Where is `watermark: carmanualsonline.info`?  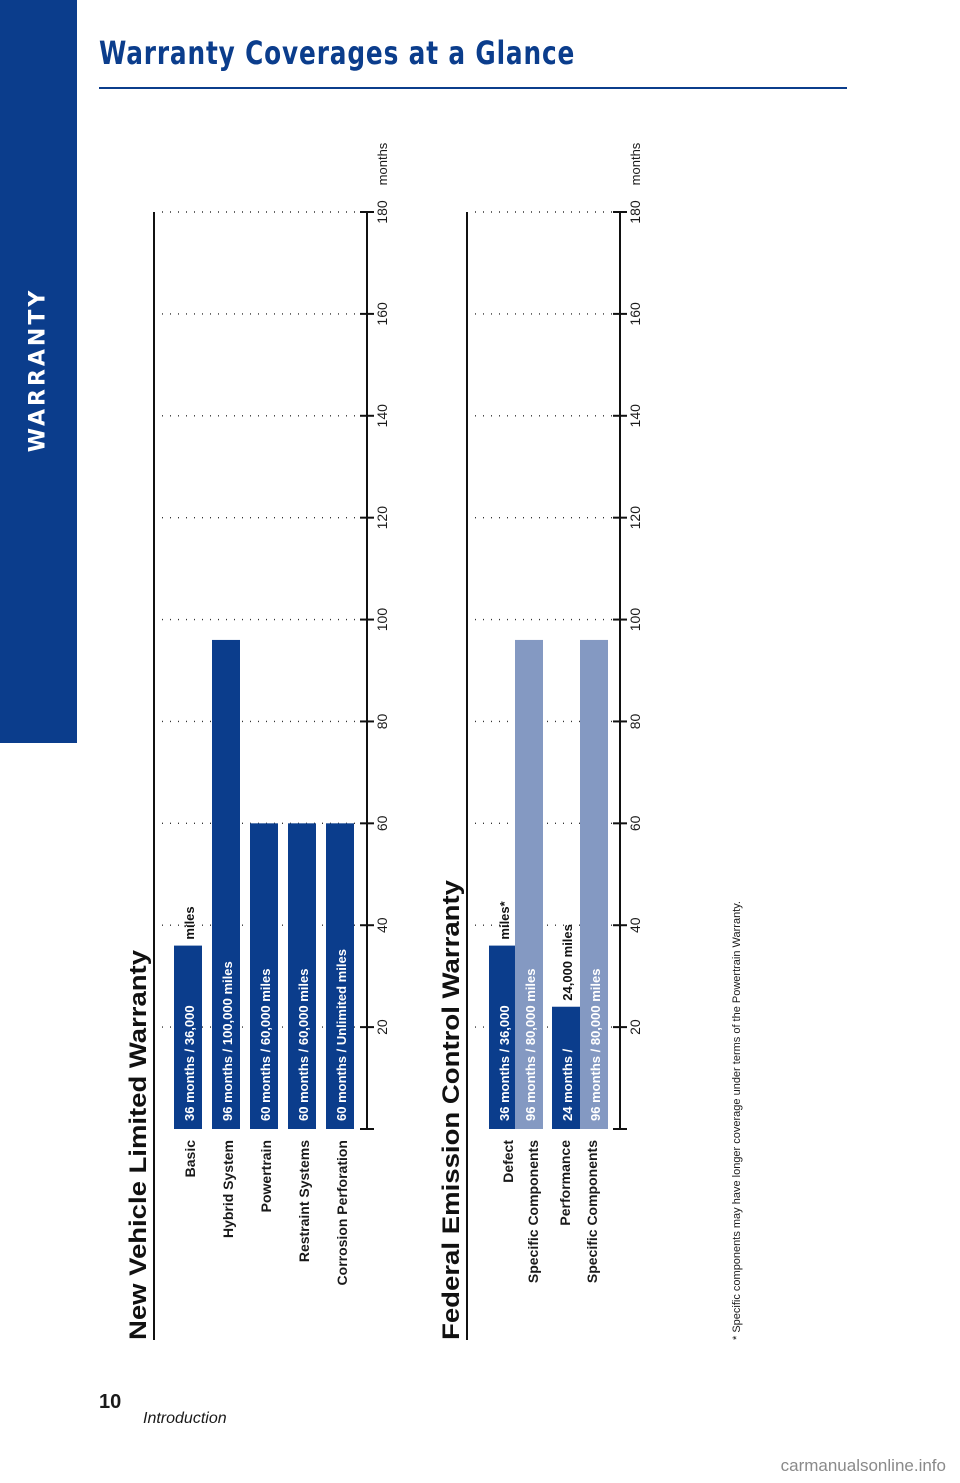
watermark: carmanualsonline.info is located at coordinates (863, 1465).